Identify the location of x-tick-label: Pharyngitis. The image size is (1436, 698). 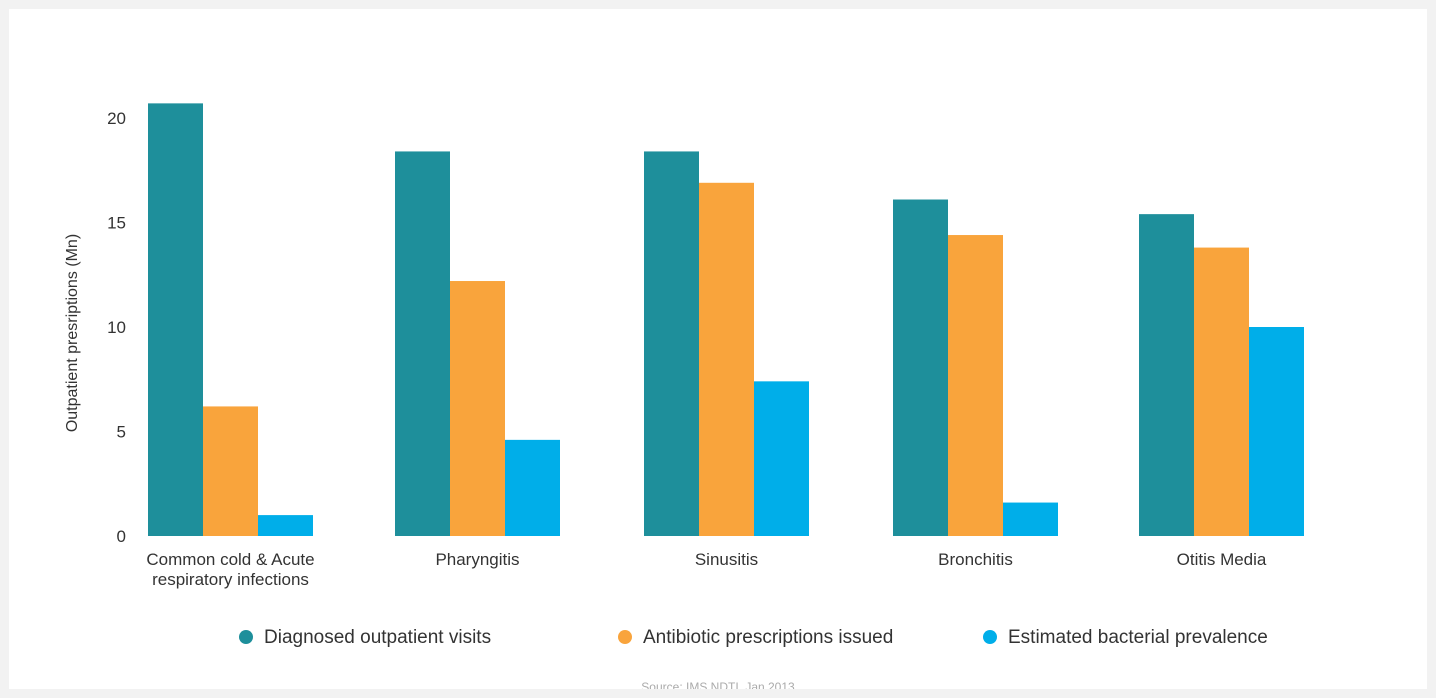
(477, 559).